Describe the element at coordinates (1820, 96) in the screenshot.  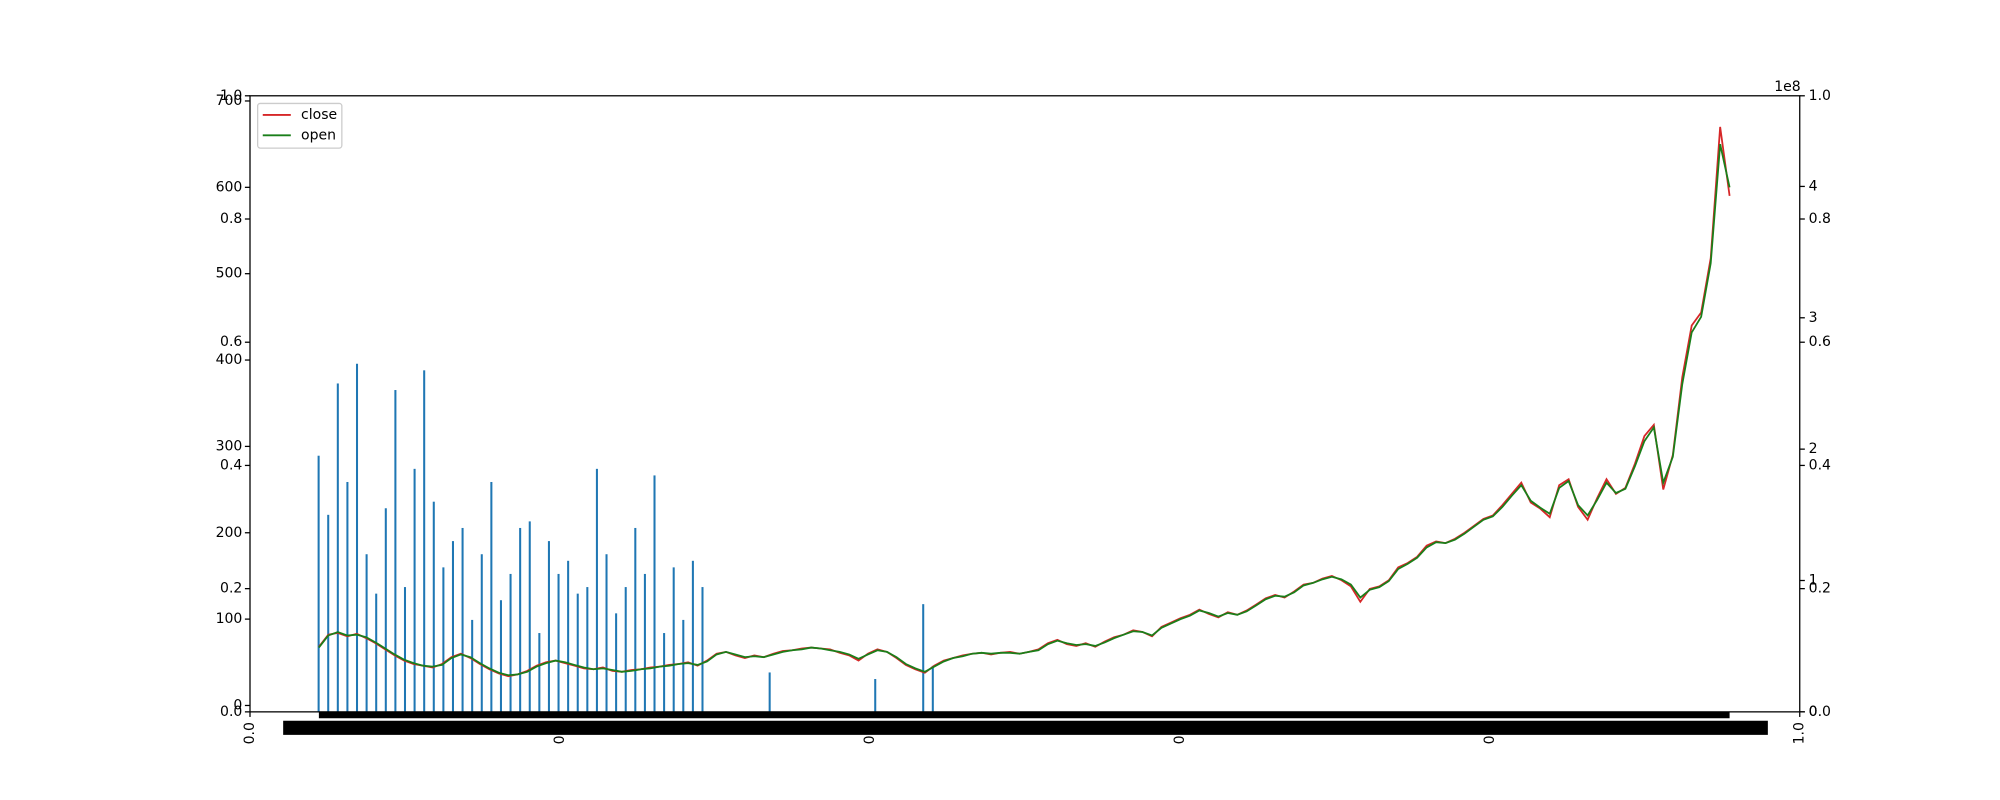
I see `y2-tick-label: 1.0` at that location.